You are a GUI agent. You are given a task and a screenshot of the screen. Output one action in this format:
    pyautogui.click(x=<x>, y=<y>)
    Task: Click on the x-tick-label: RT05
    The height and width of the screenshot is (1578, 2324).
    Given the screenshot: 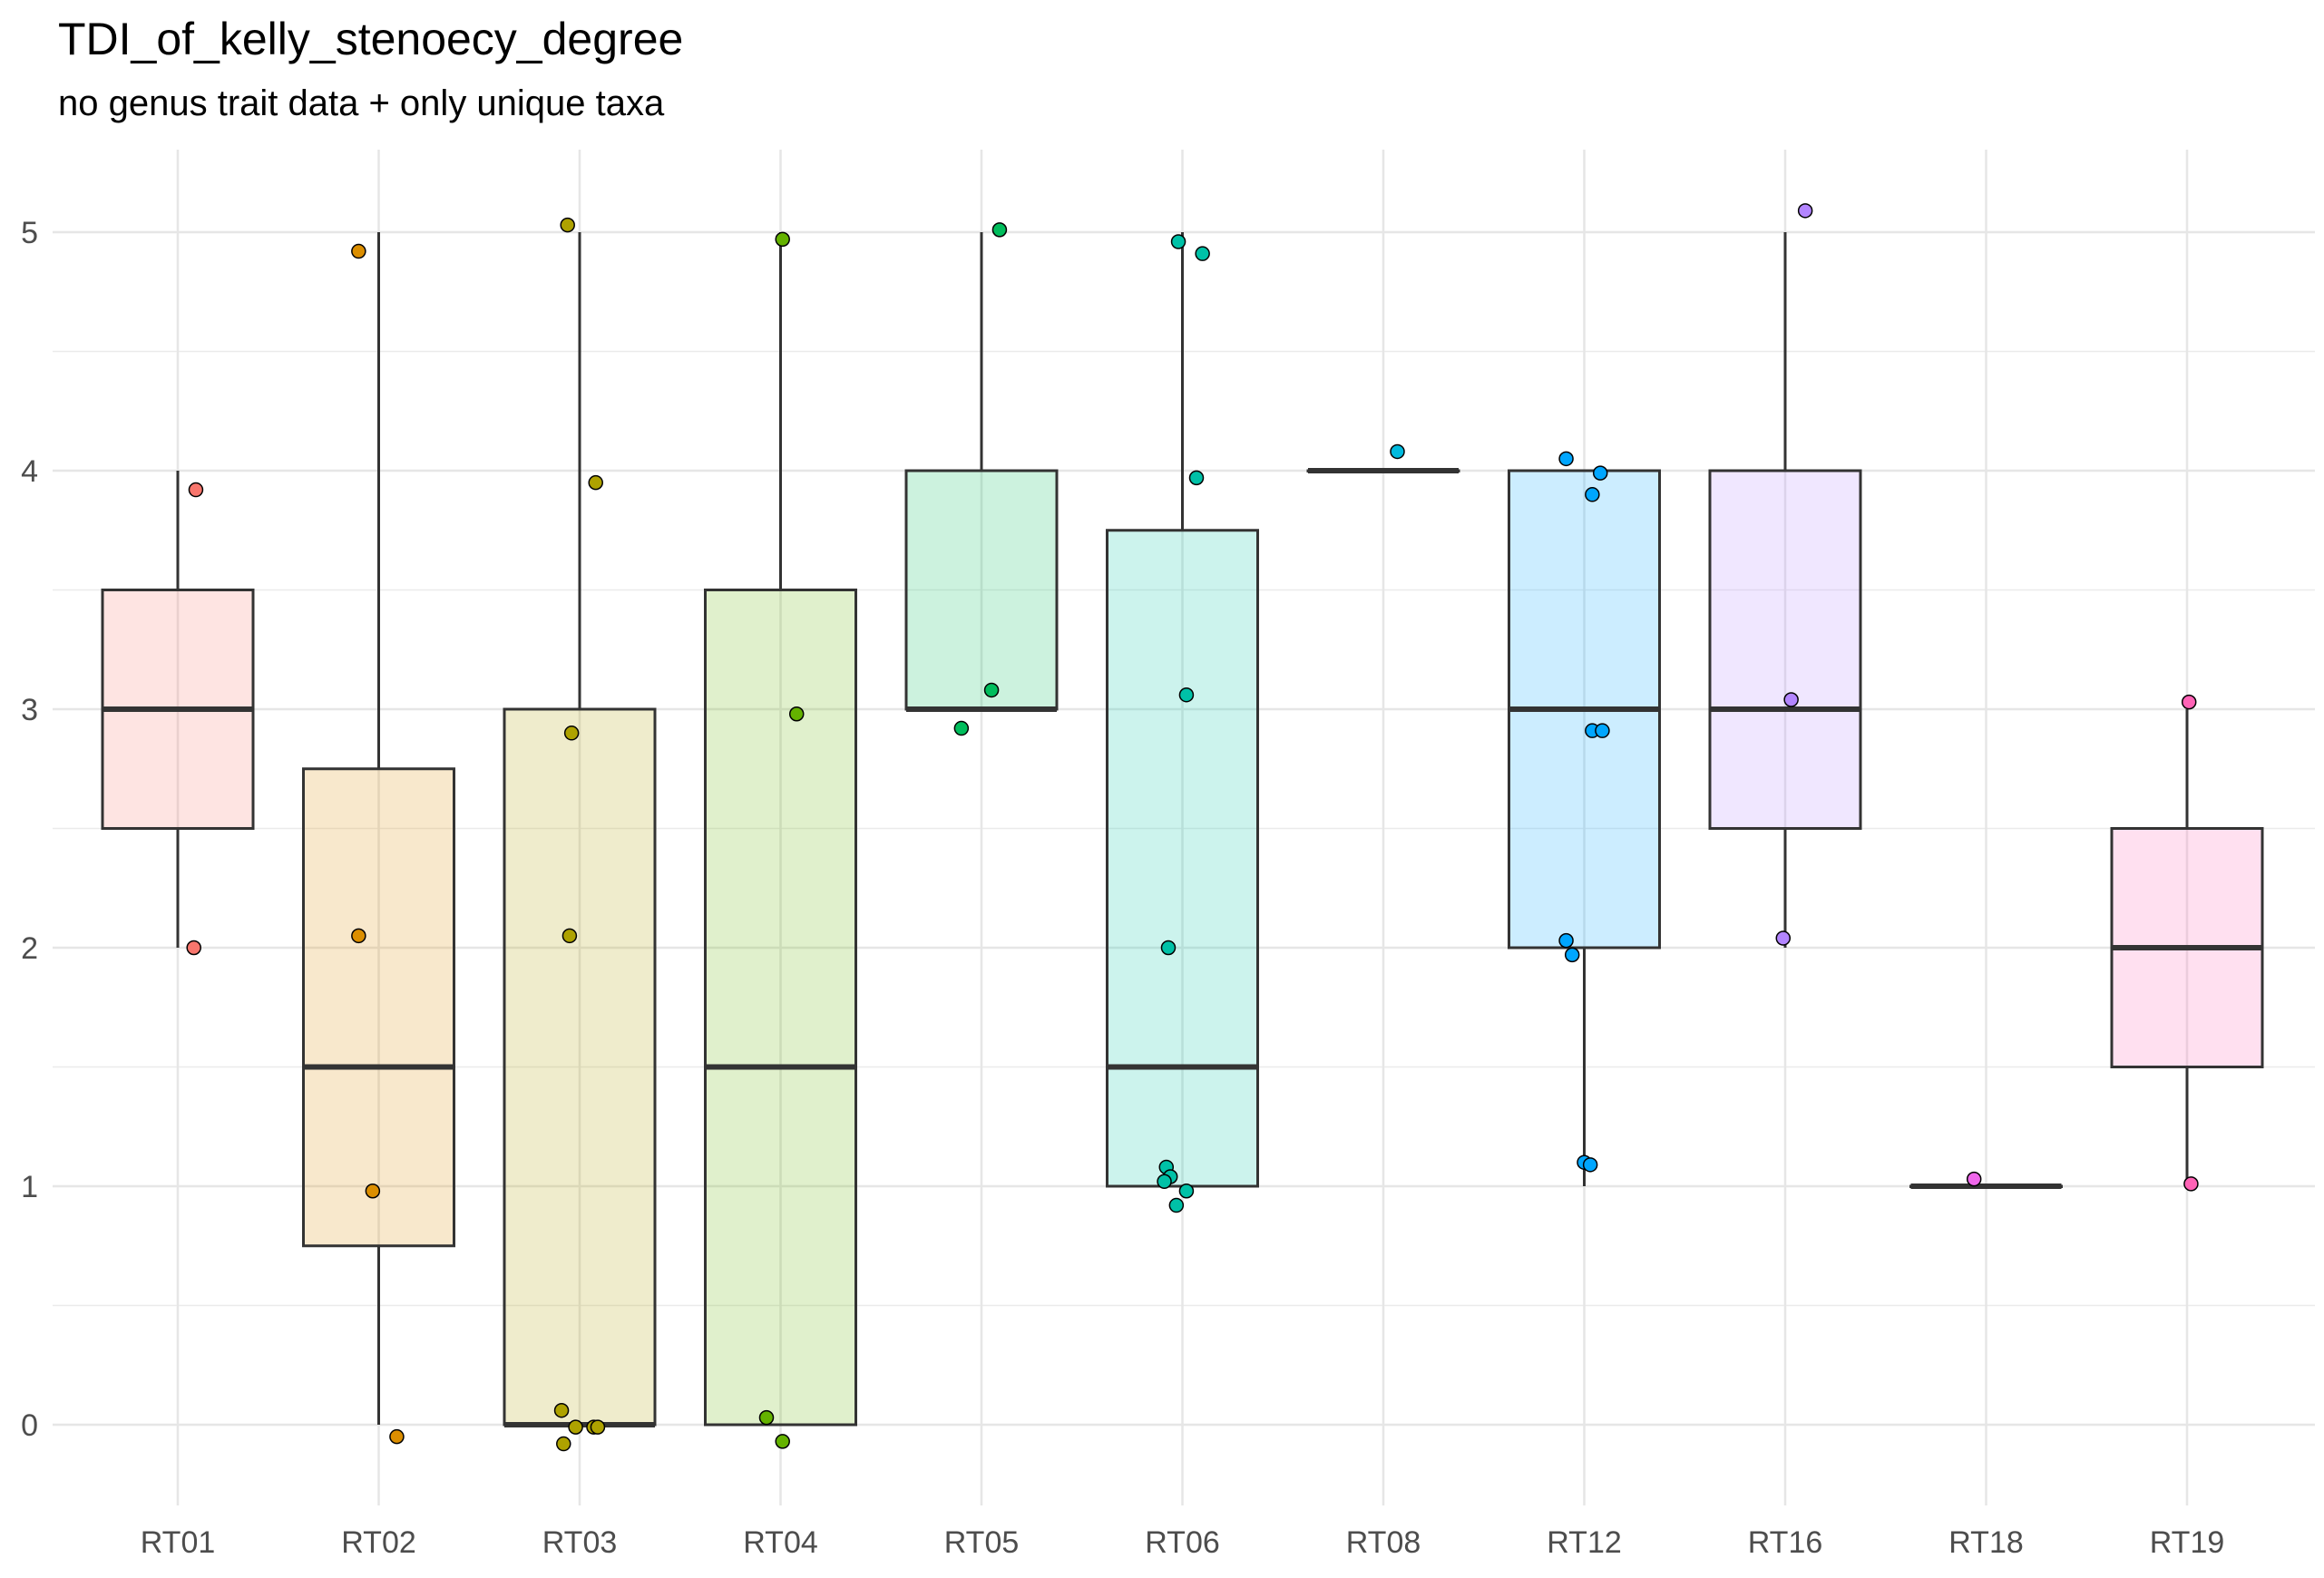 What is the action you would take?
    pyautogui.click(x=982, y=1543)
    